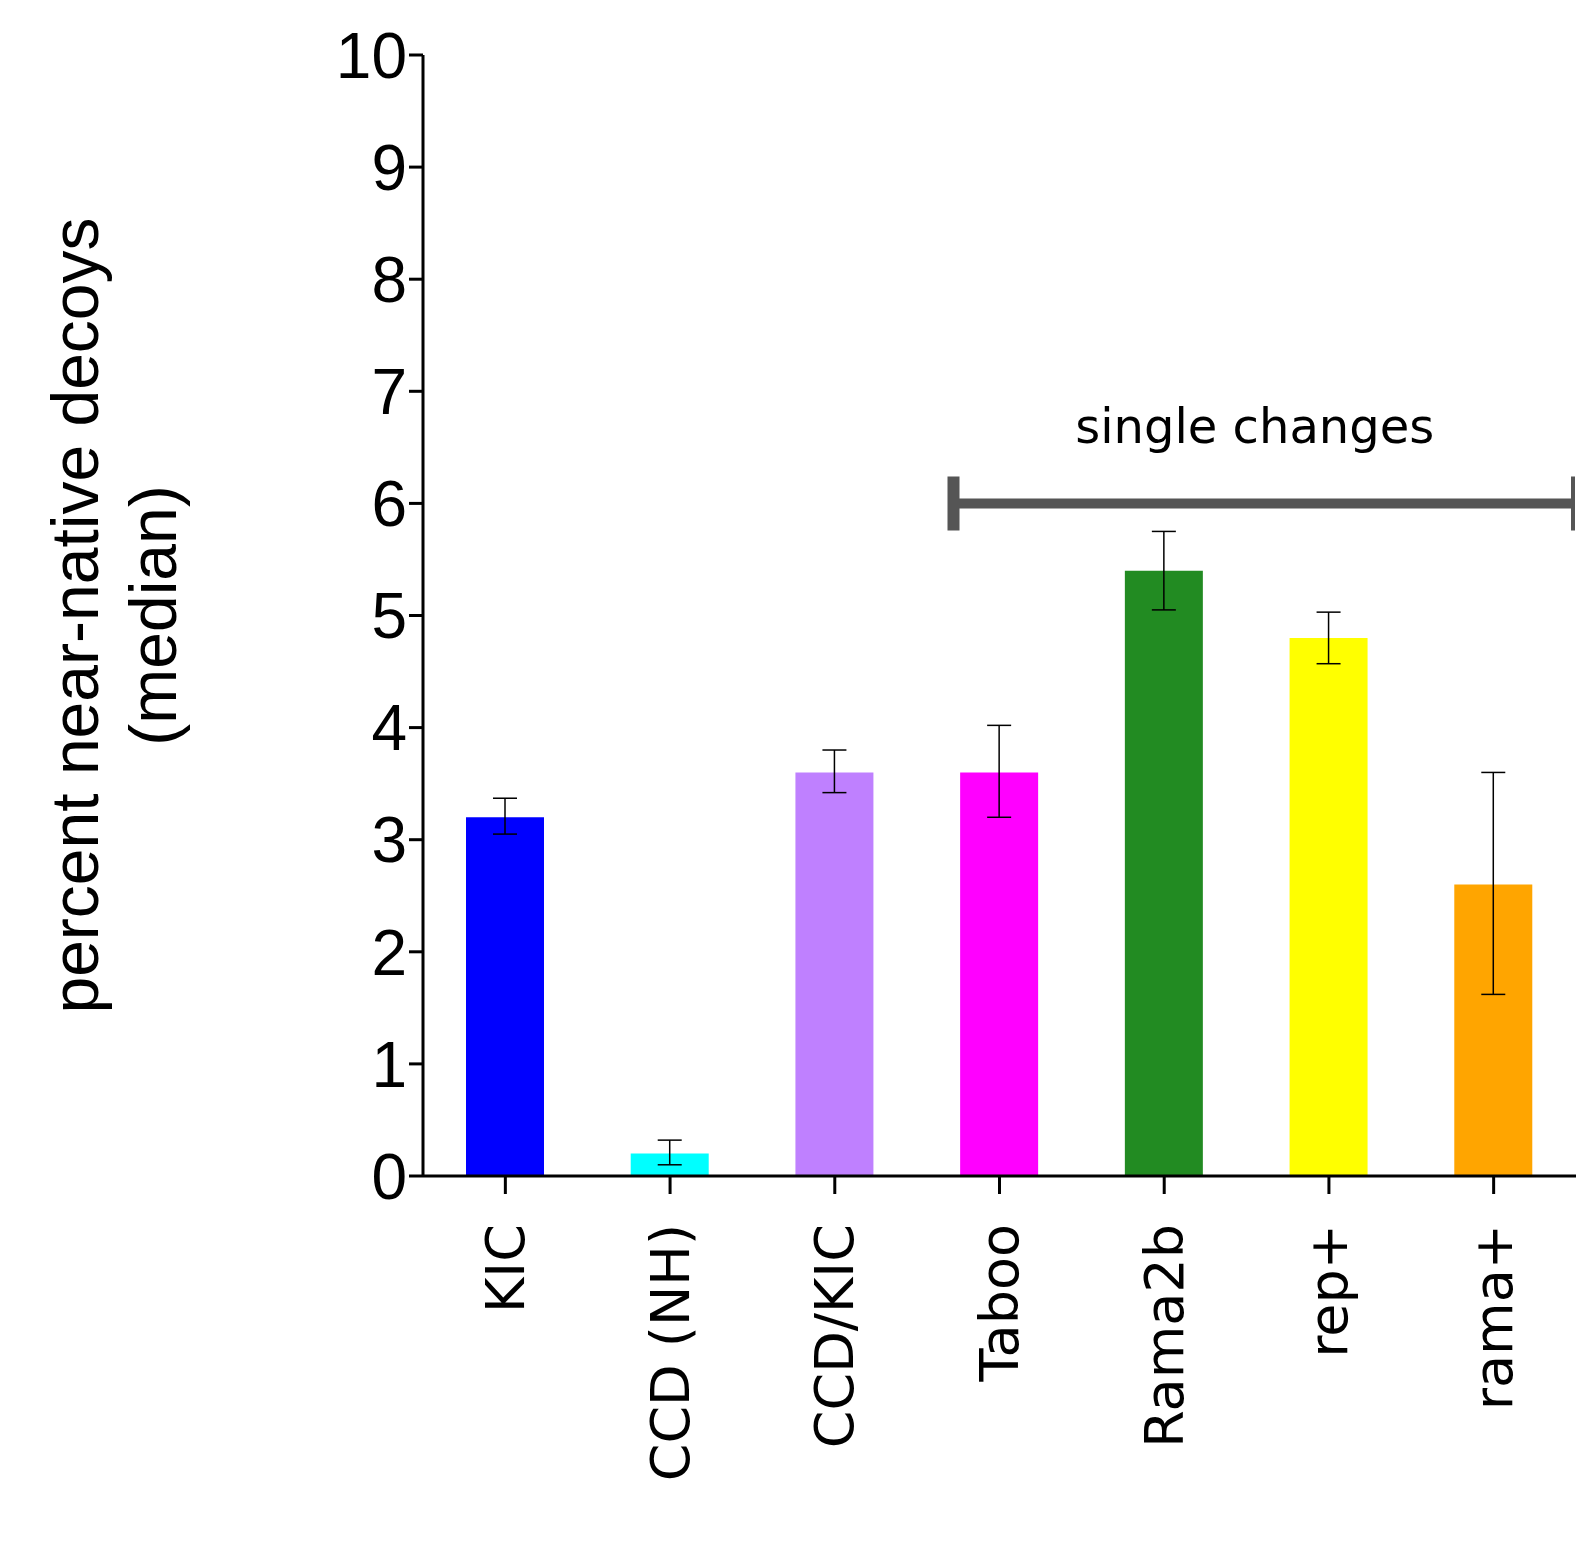 Image resolution: width=1585 pixels, height=1543 pixels. What do you see at coordinates (389, 392) in the screenshot?
I see `y-tick-label: 7` at bounding box center [389, 392].